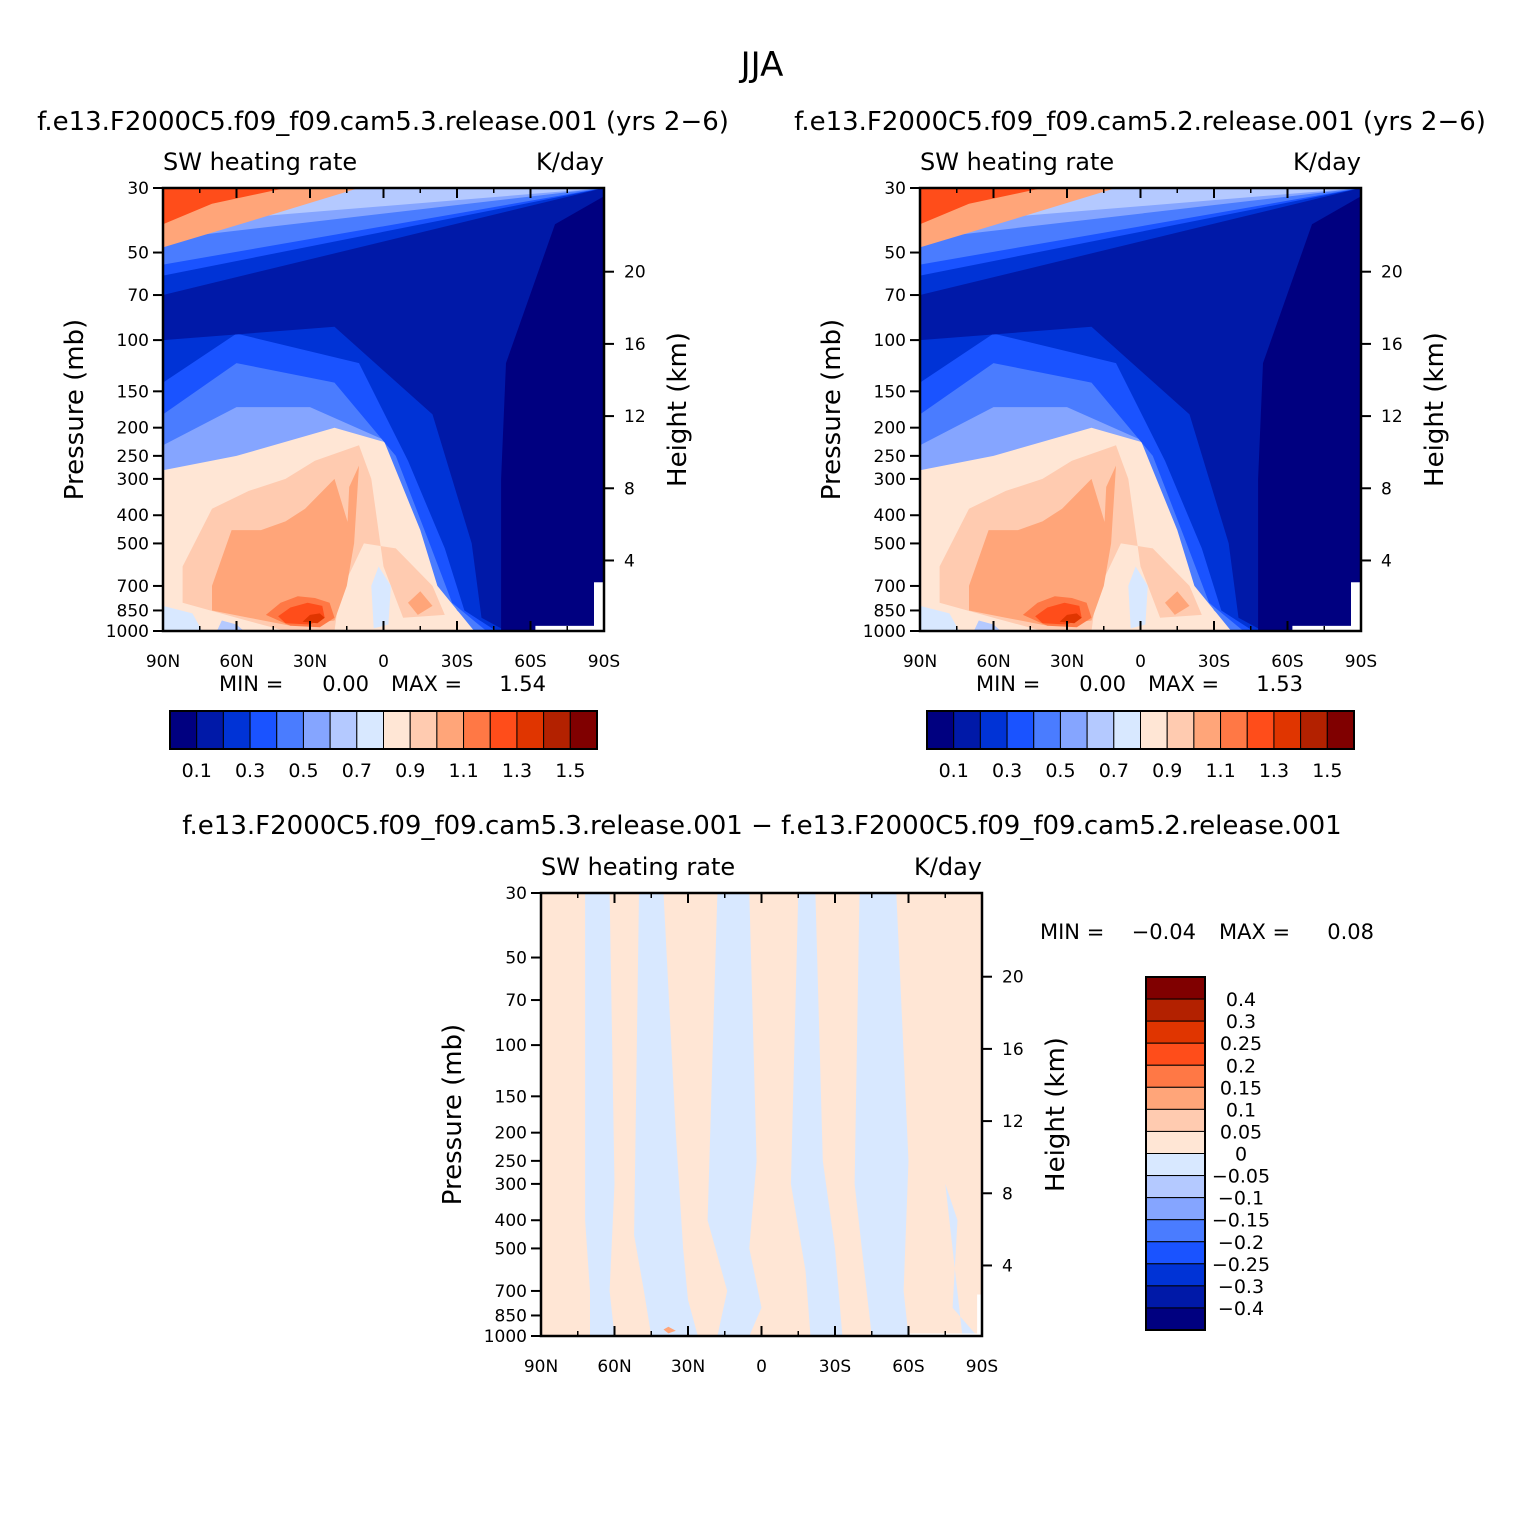 This screenshot has height=1524, width=1524. What do you see at coordinates (1060, 771) in the screenshot?
I see `colorbar-label: 0.5` at bounding box center [1060, 771].